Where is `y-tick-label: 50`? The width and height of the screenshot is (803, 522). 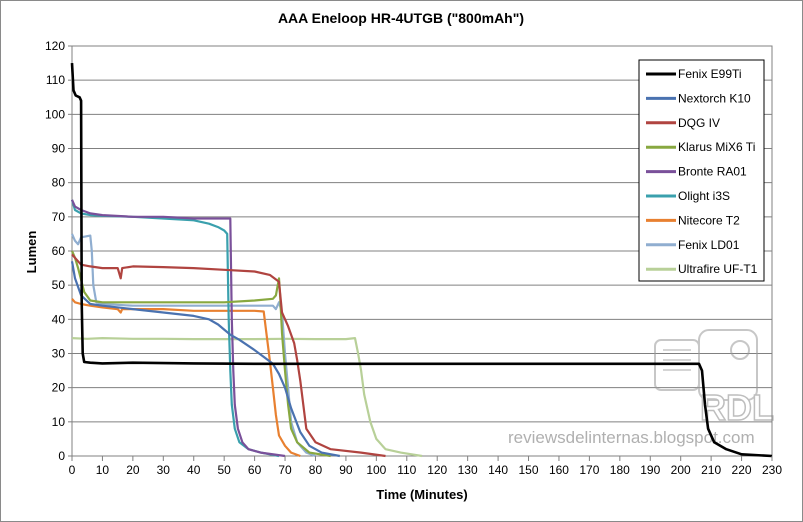 y-tick-label: 50 is located at coordinates (59, 285).